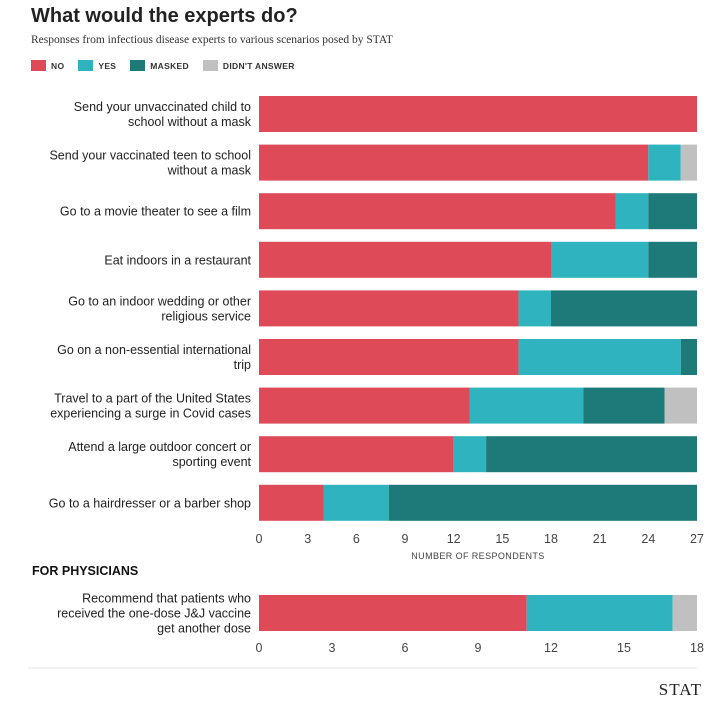  I want to click on x-axis-title: NUMBER OF RESPONDENTS, so click(477, 556).